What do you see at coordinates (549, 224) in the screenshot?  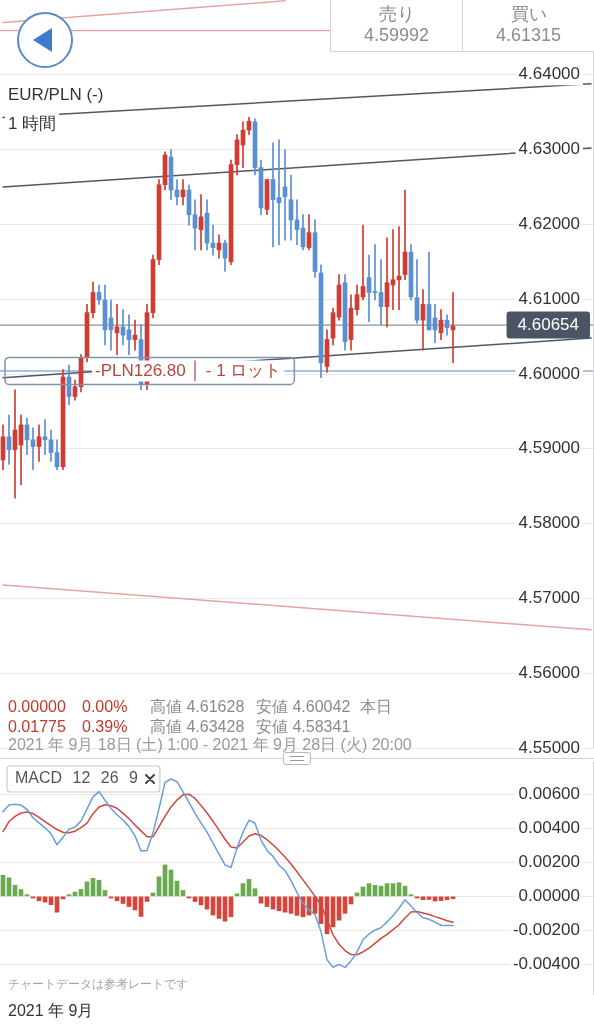 I see `y-tick-label: 4.62000` at bounding box center [549, 224].